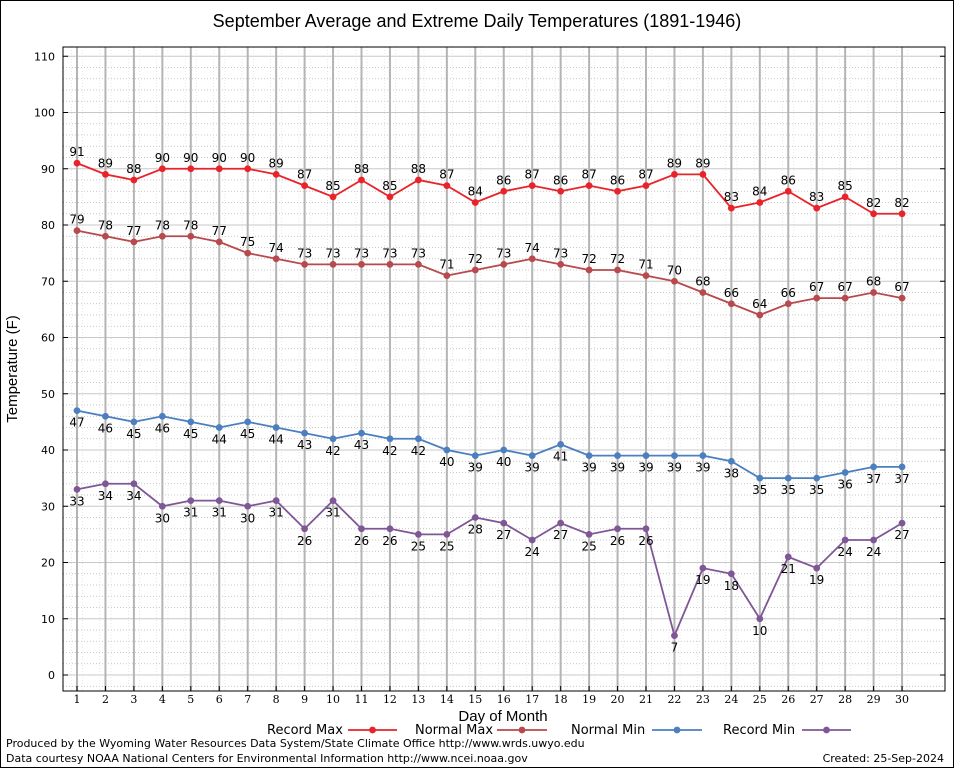  I want to click on data-label: 71, so click(645, 265).